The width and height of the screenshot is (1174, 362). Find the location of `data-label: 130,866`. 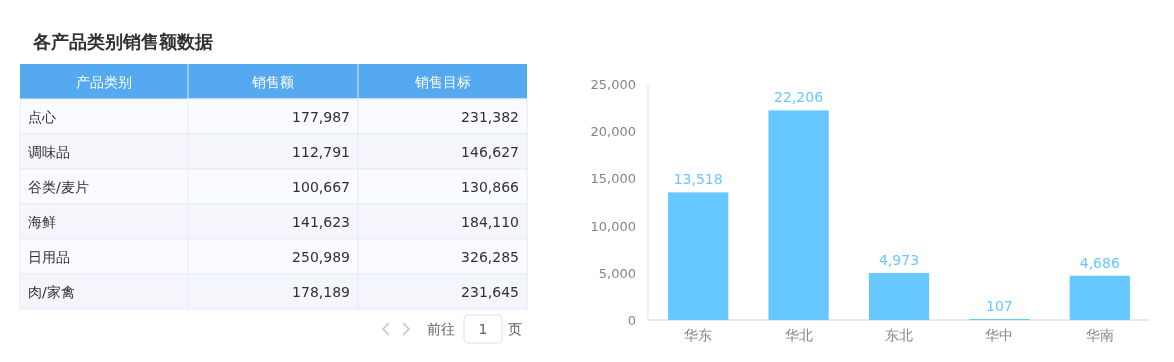

data-label: 130,866 is located at coordinates (490, 186).